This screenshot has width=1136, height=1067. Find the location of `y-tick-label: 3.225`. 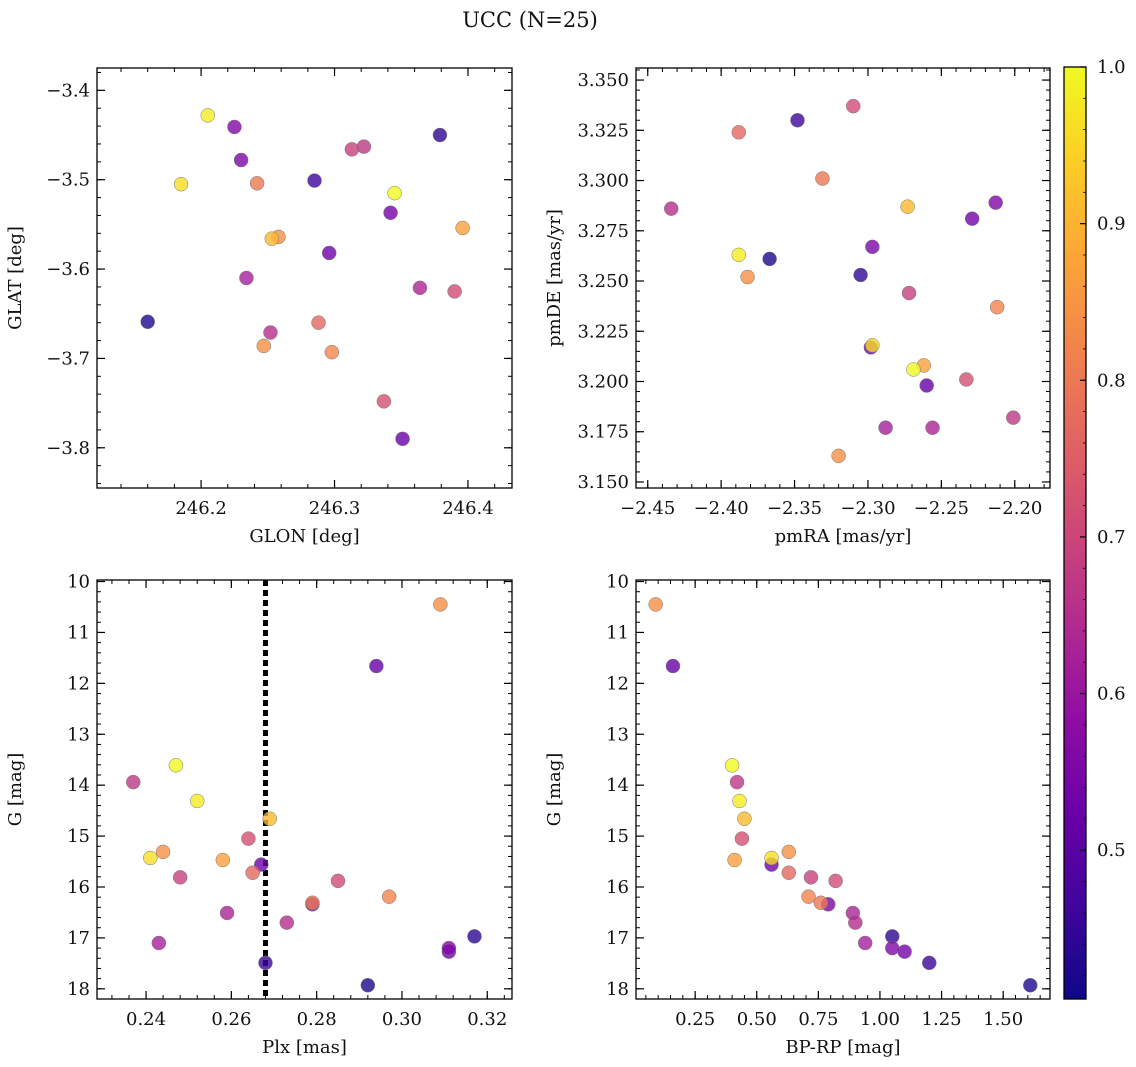

y-tick-label: 3.225 is located at coordinates (603, 331).